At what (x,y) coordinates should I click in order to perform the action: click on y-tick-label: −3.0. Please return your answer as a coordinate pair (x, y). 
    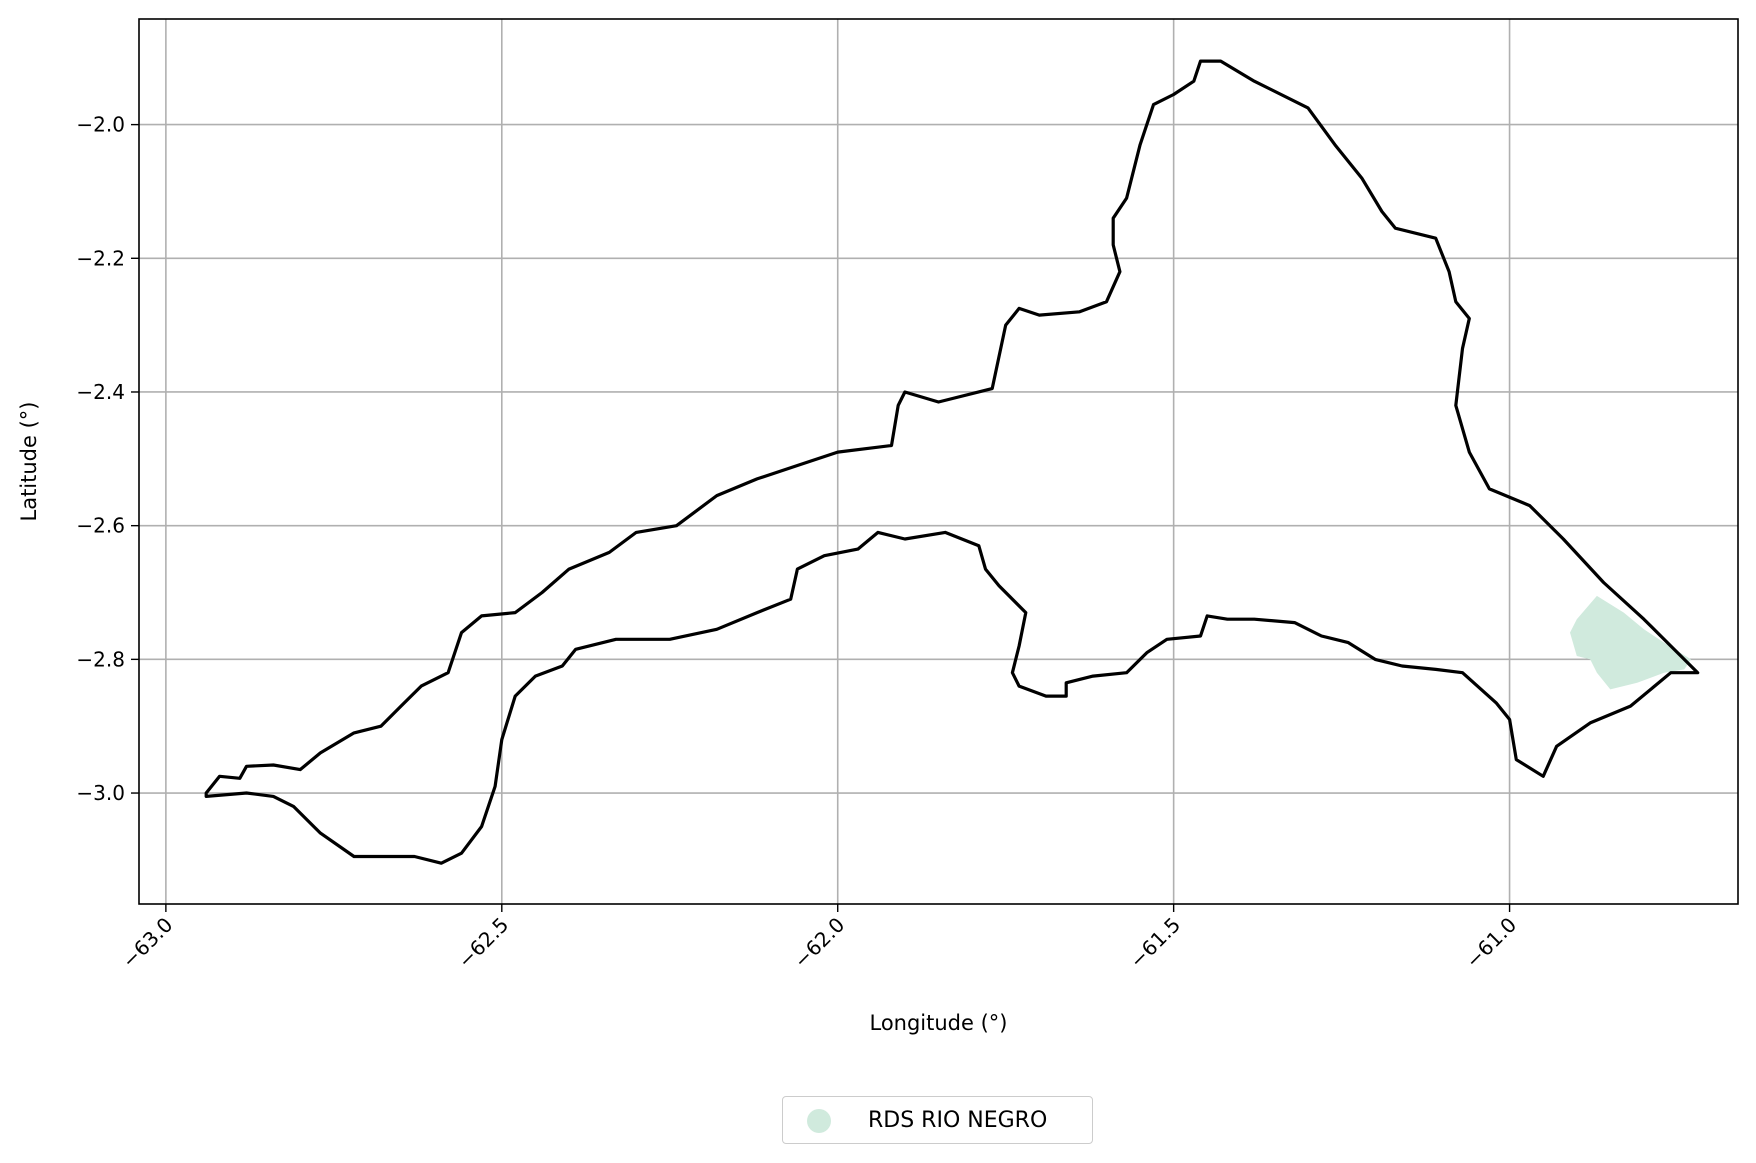
    Looking at the image, I should click on (100, 793).